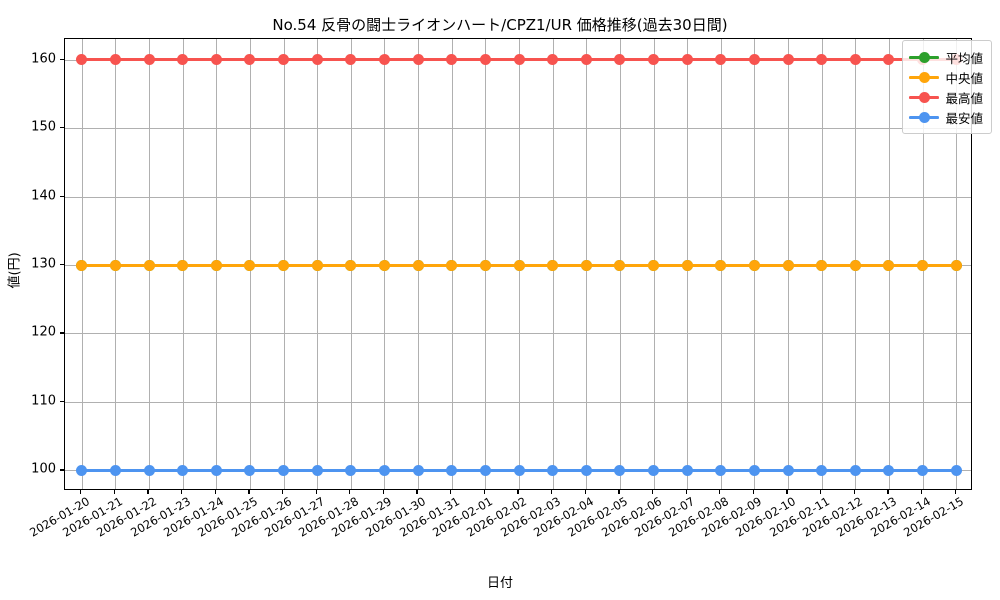 This screenshot has width=1000, height=600. What do you see at coordinates (43, 264) in the screenshot?
I see `y-axis-tick-label: 130` at bounding box center [43, 264].